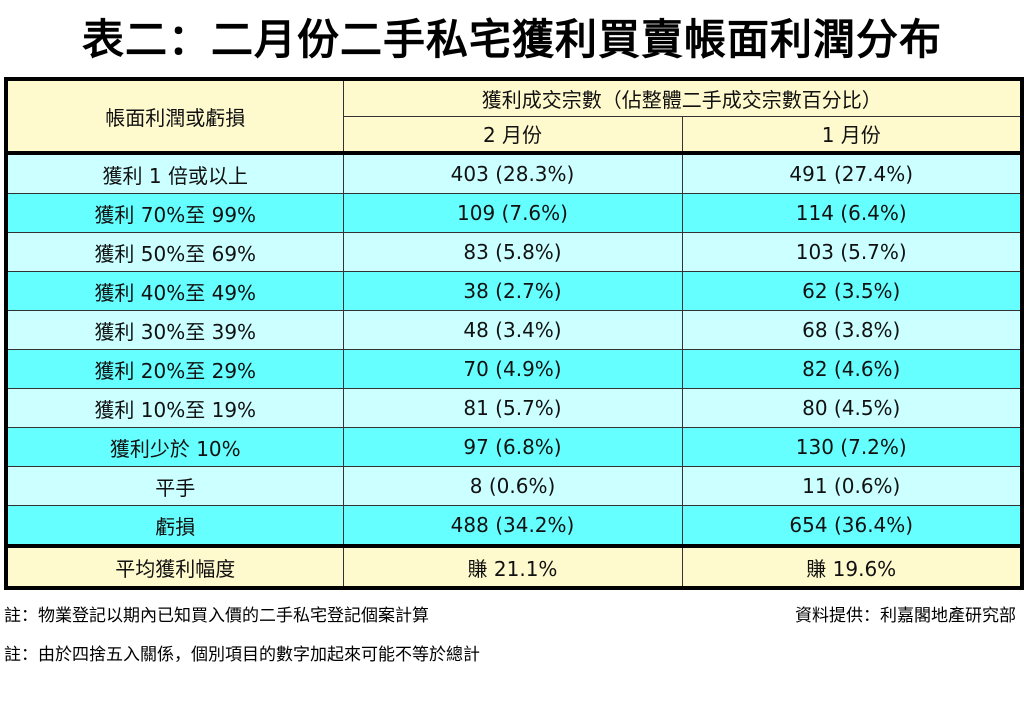  Describe the element at coordinates (852, 369) in the screenshot. I see `cell-jan: 82 (4.6%)` at that location.